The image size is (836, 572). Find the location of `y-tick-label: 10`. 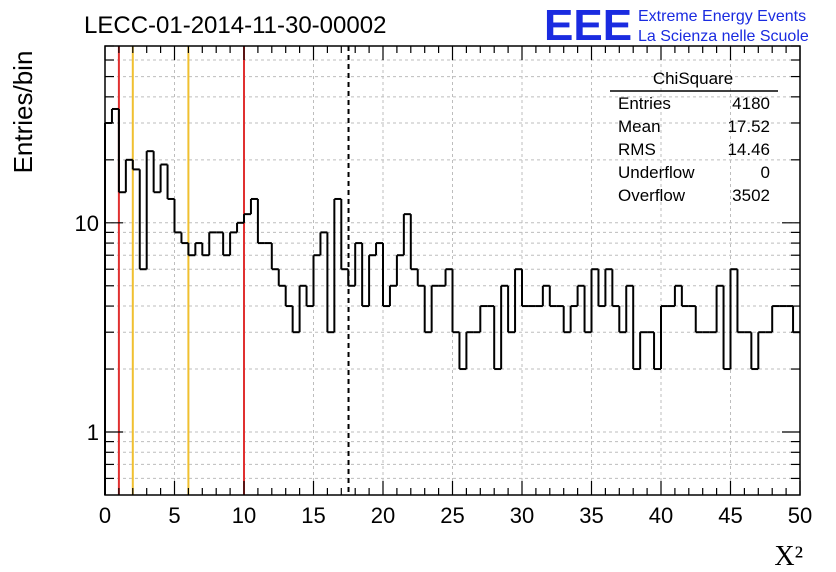

y-tick-label: 10 is located at coordinates (87, 223).